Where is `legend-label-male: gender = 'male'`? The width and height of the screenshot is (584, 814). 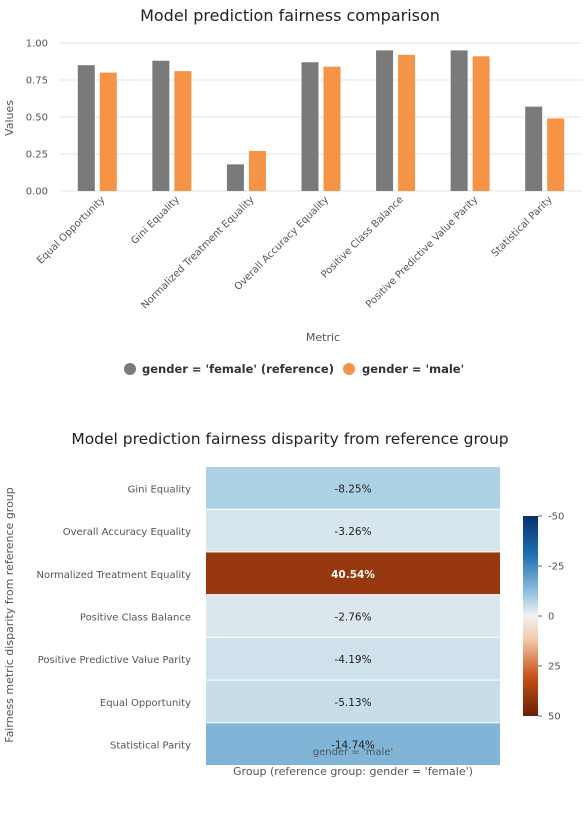 legend-label-male: gender = 'male' is located at coordinates (413, 369).